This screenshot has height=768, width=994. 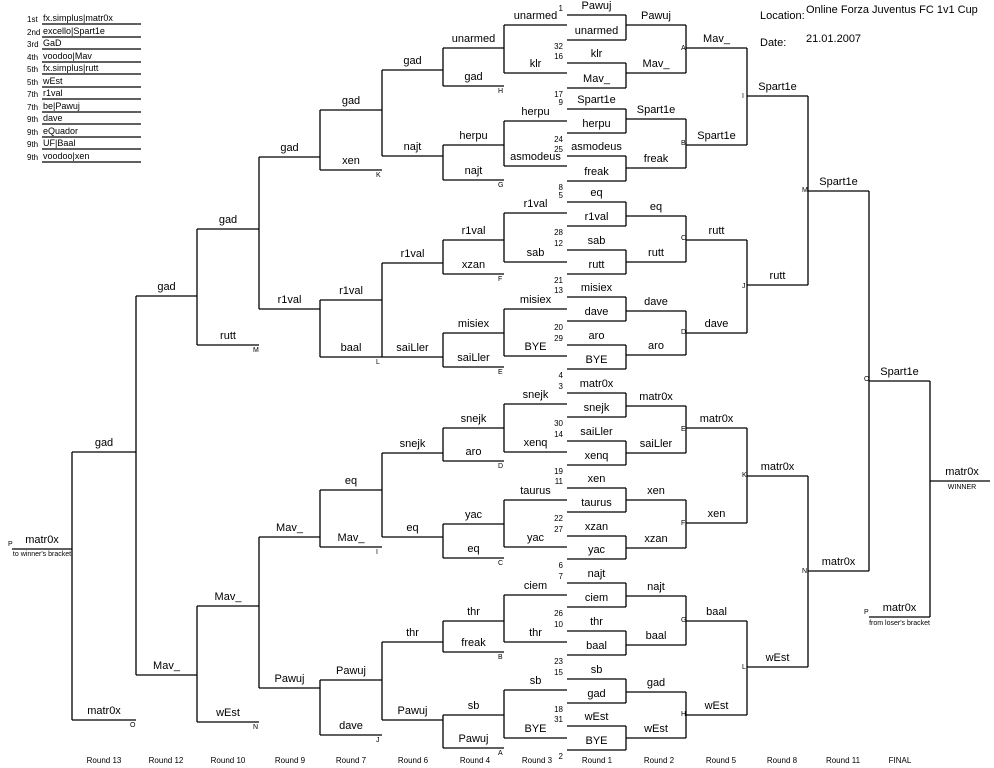 I want to click on round1-player: thr, so click(x=596, y=622).